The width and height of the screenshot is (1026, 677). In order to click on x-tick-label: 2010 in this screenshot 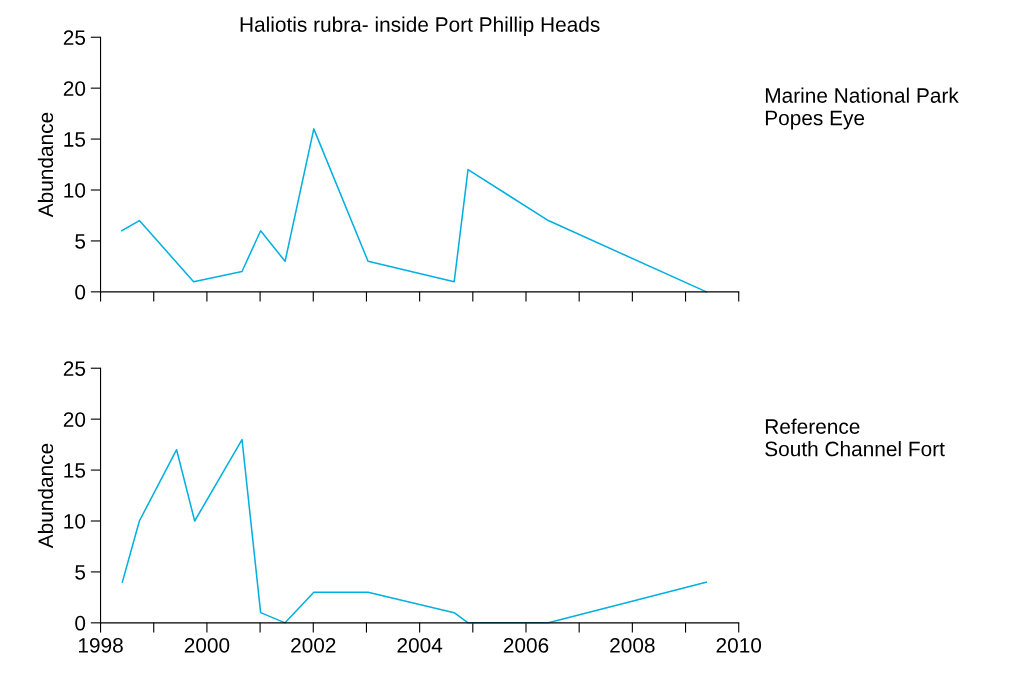, I will do `click(739, 645)`.